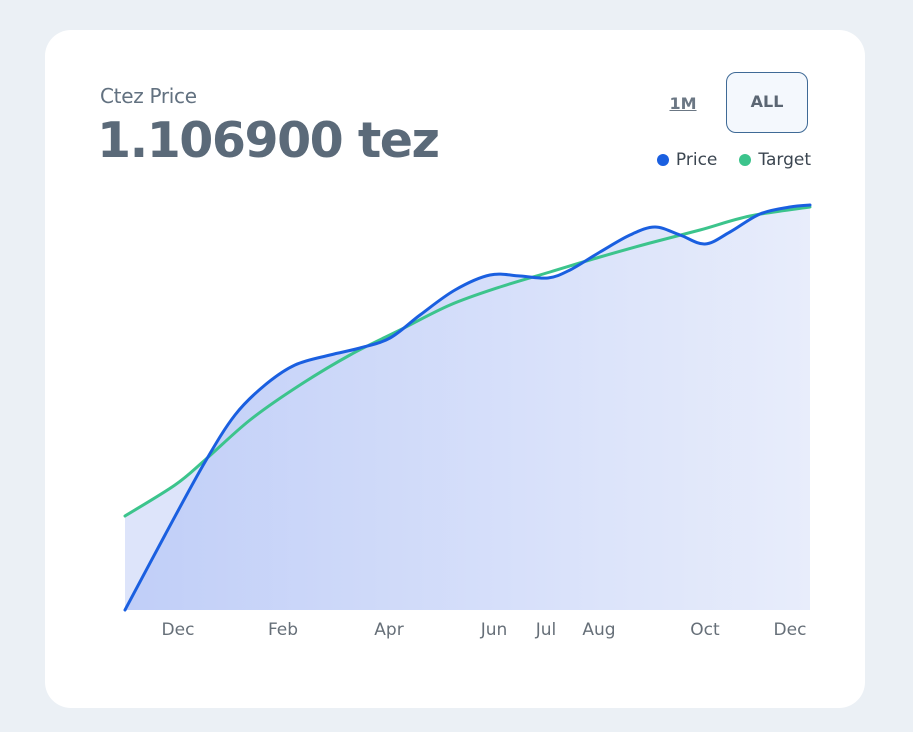 This screenshot has height=732, width=913. Describe the element at coordinates (148, 96) in the screenshot. I see `chart-title: Ctez Price` at that location.